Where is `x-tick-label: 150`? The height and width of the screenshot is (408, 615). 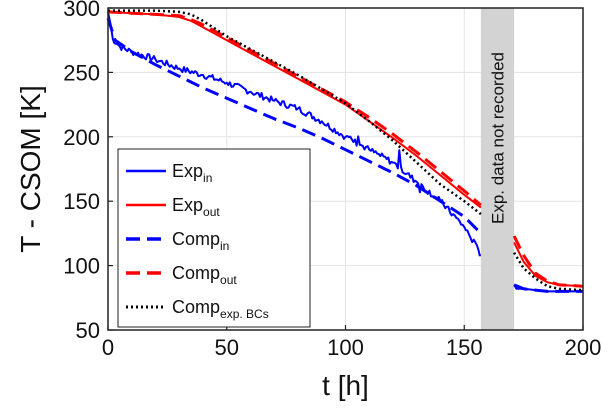
x-tick-label: 150 is located at coordinates (464, 347).